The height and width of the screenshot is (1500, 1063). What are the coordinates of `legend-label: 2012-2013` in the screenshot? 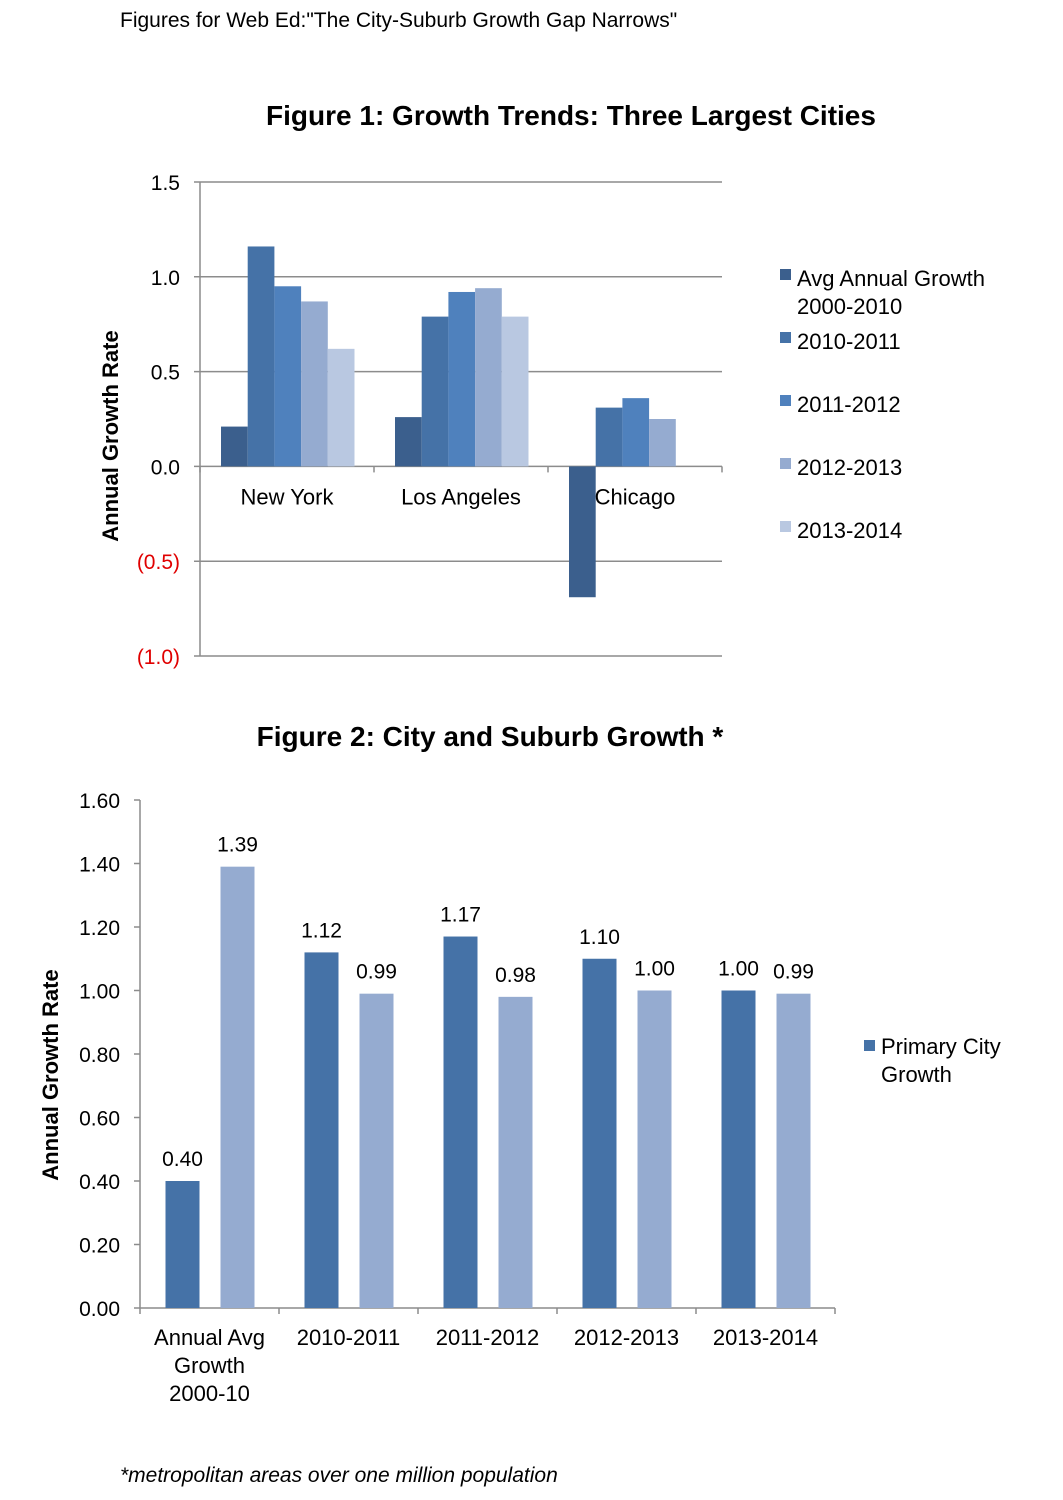 It's located at (849, 467).